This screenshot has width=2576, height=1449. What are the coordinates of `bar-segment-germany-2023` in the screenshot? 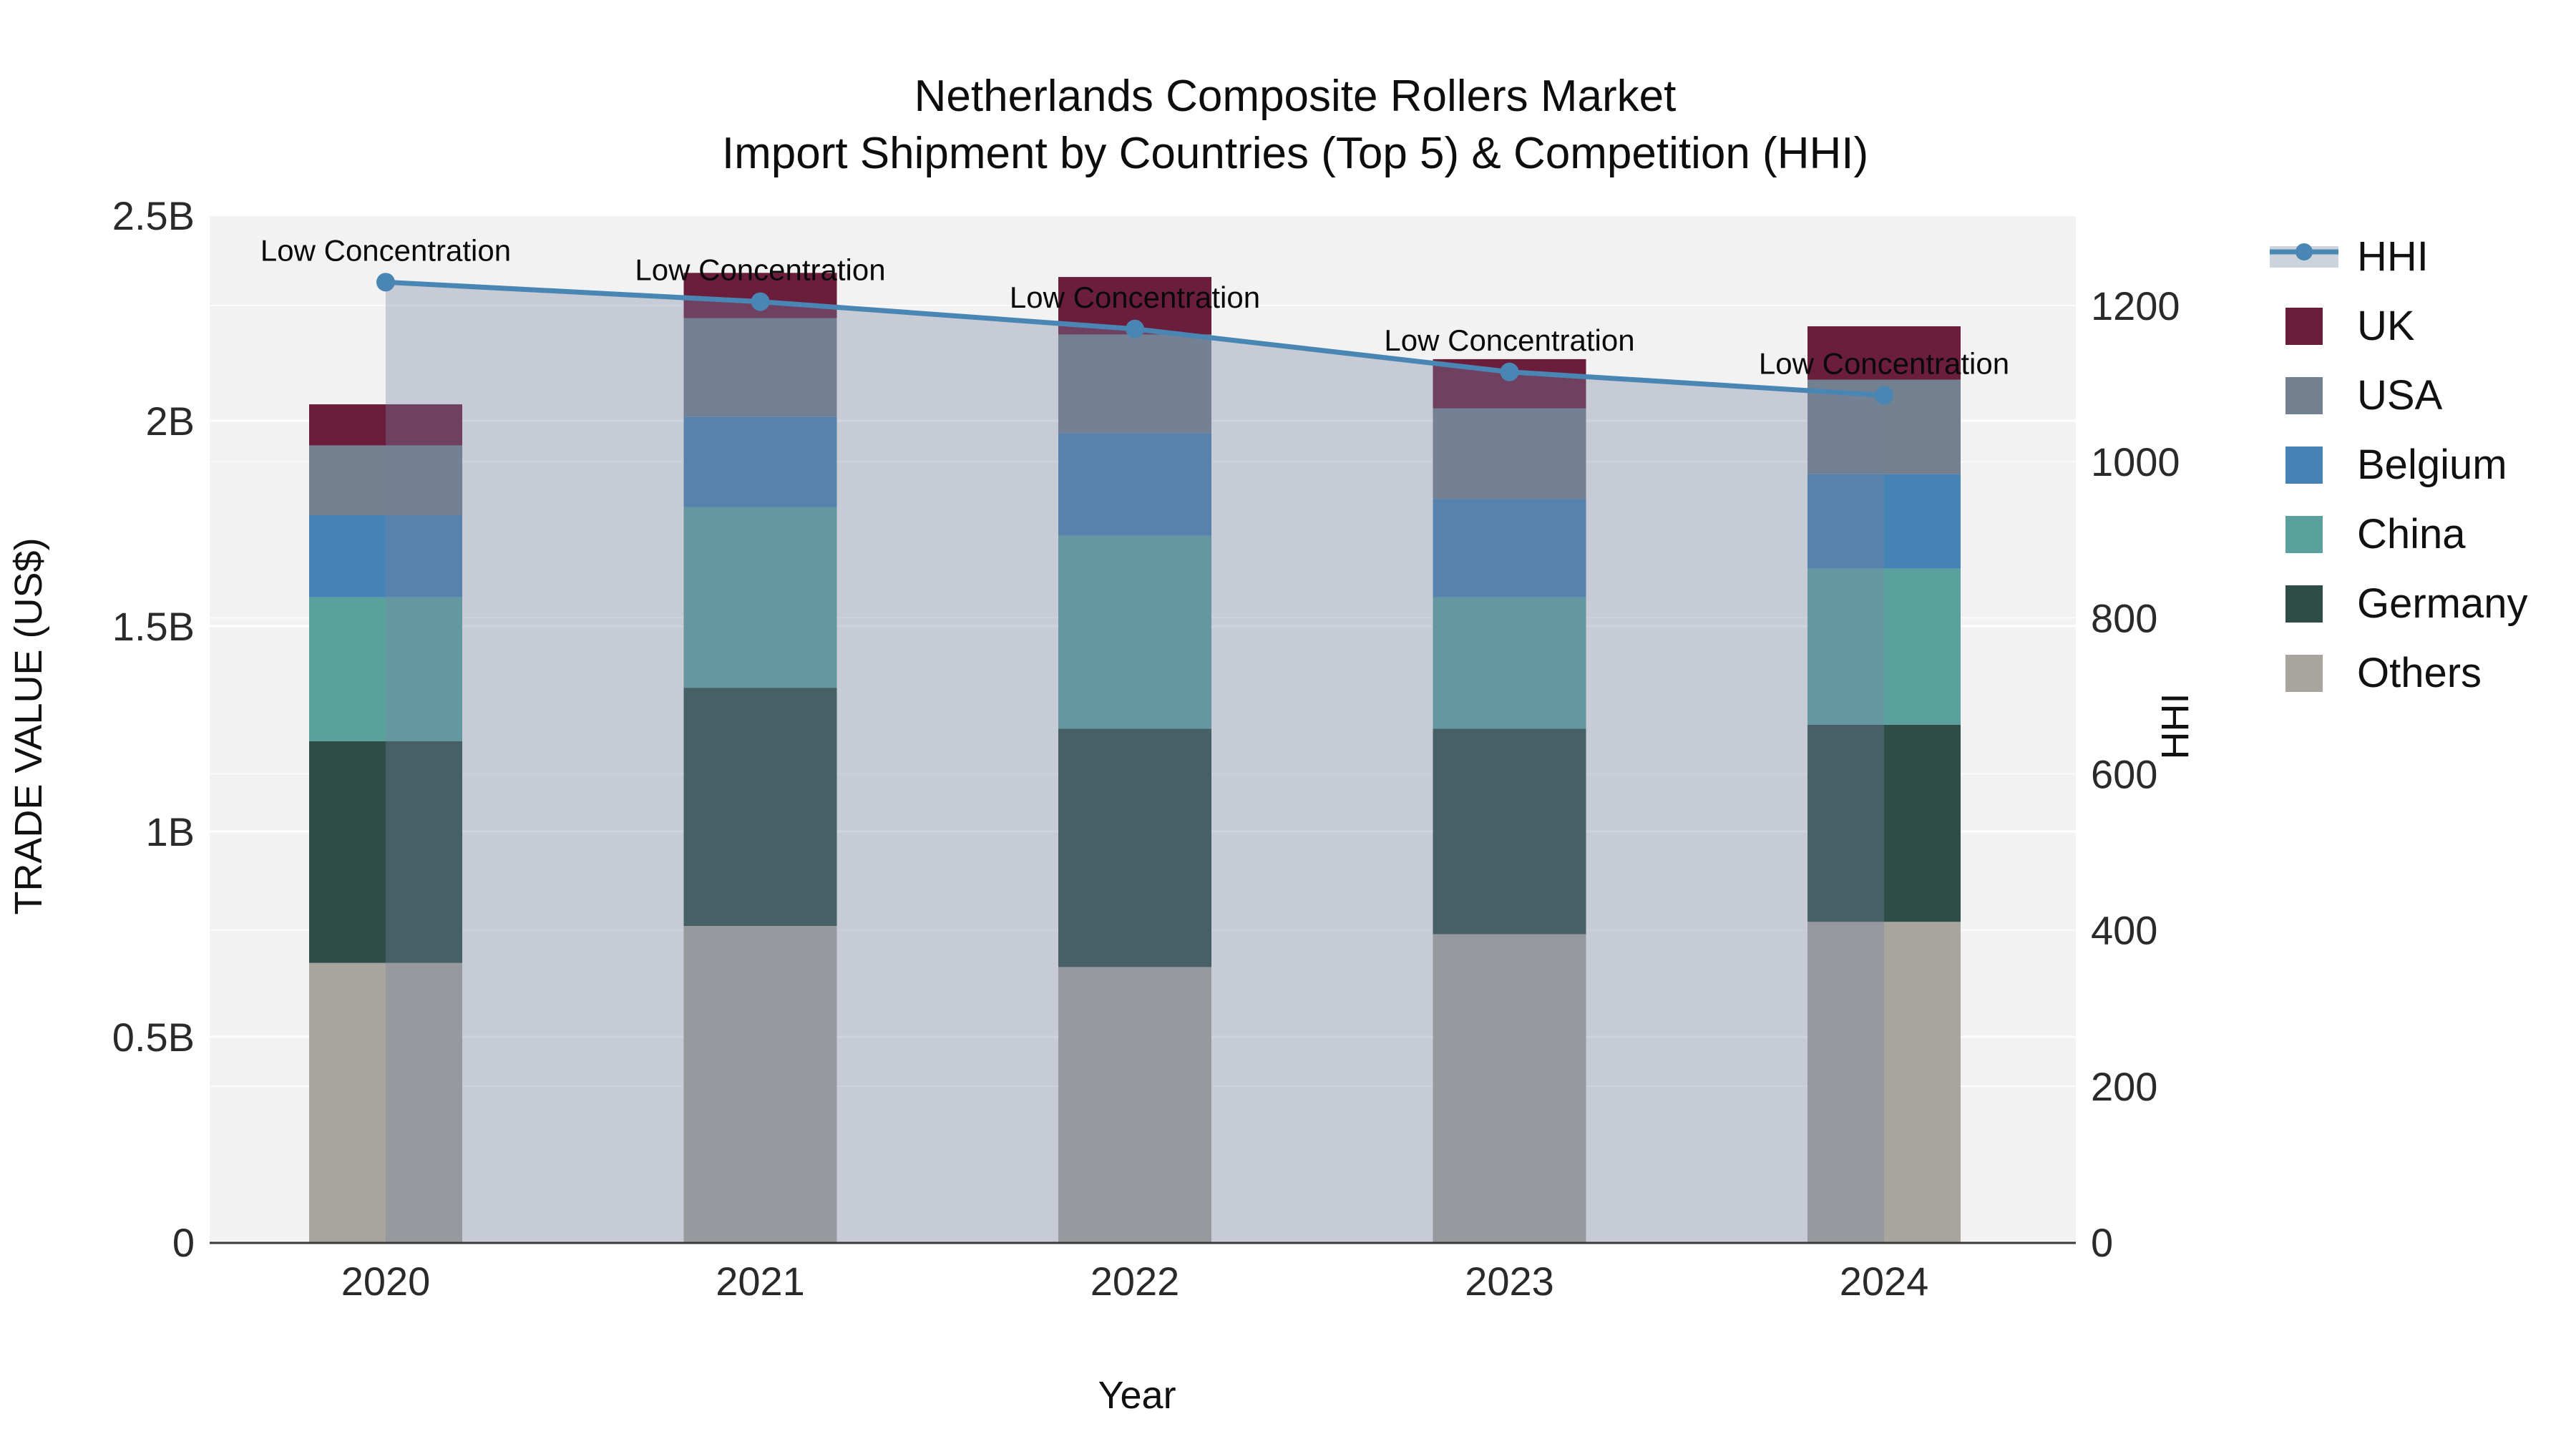 It's located at (1509, 831).